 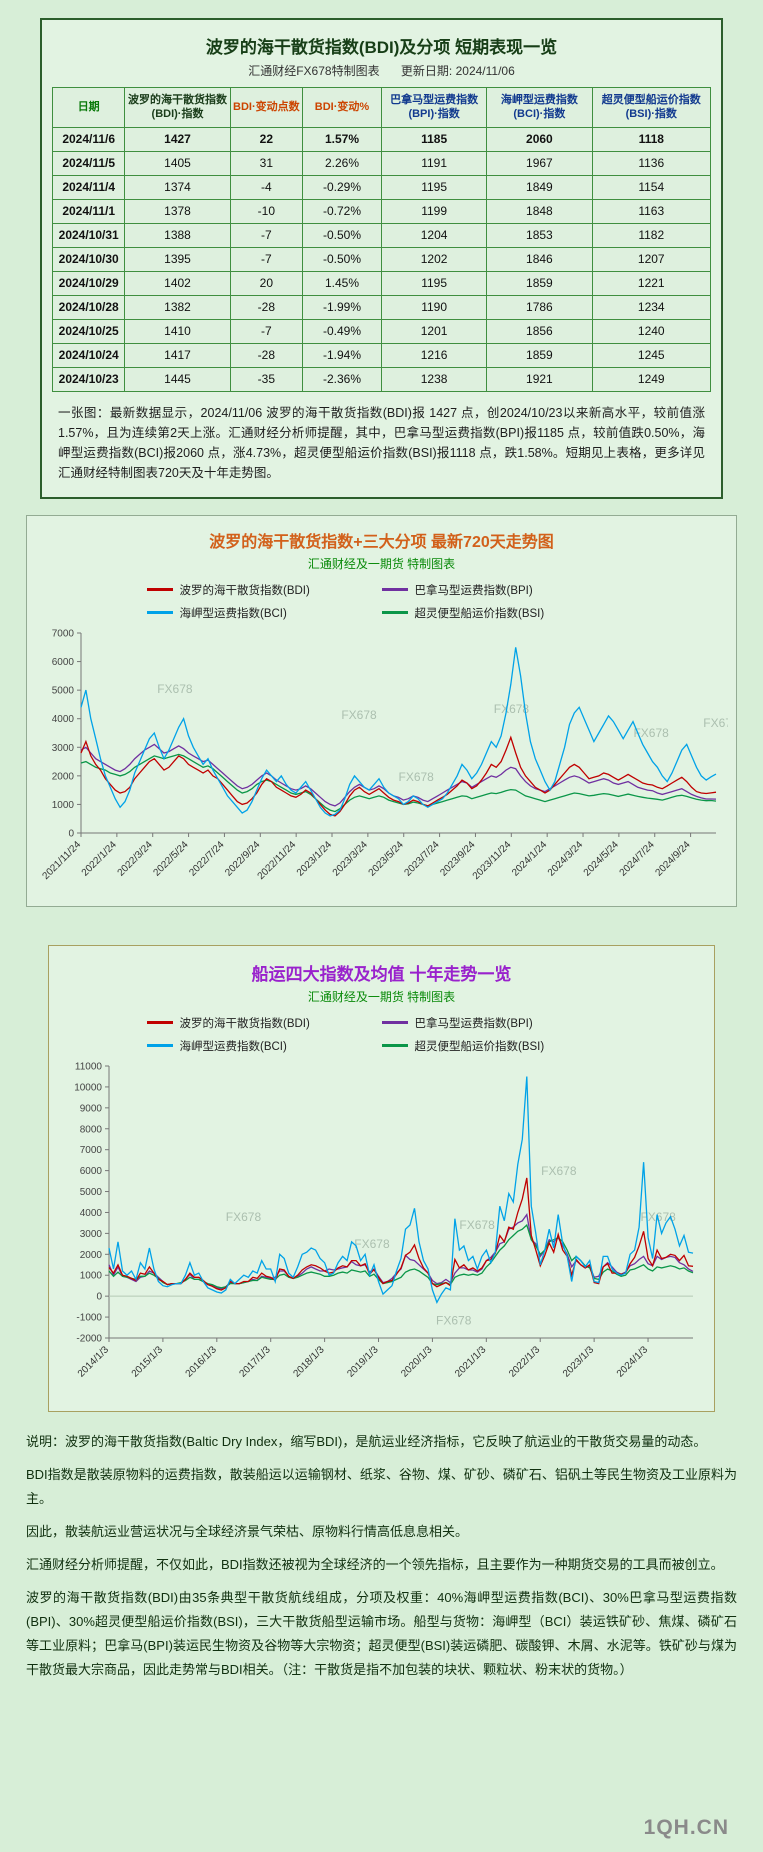 I want to click on table-row: 2024/10/29 1402 20 1.45% 1195 1859 1221, so click(x=381, y=283).